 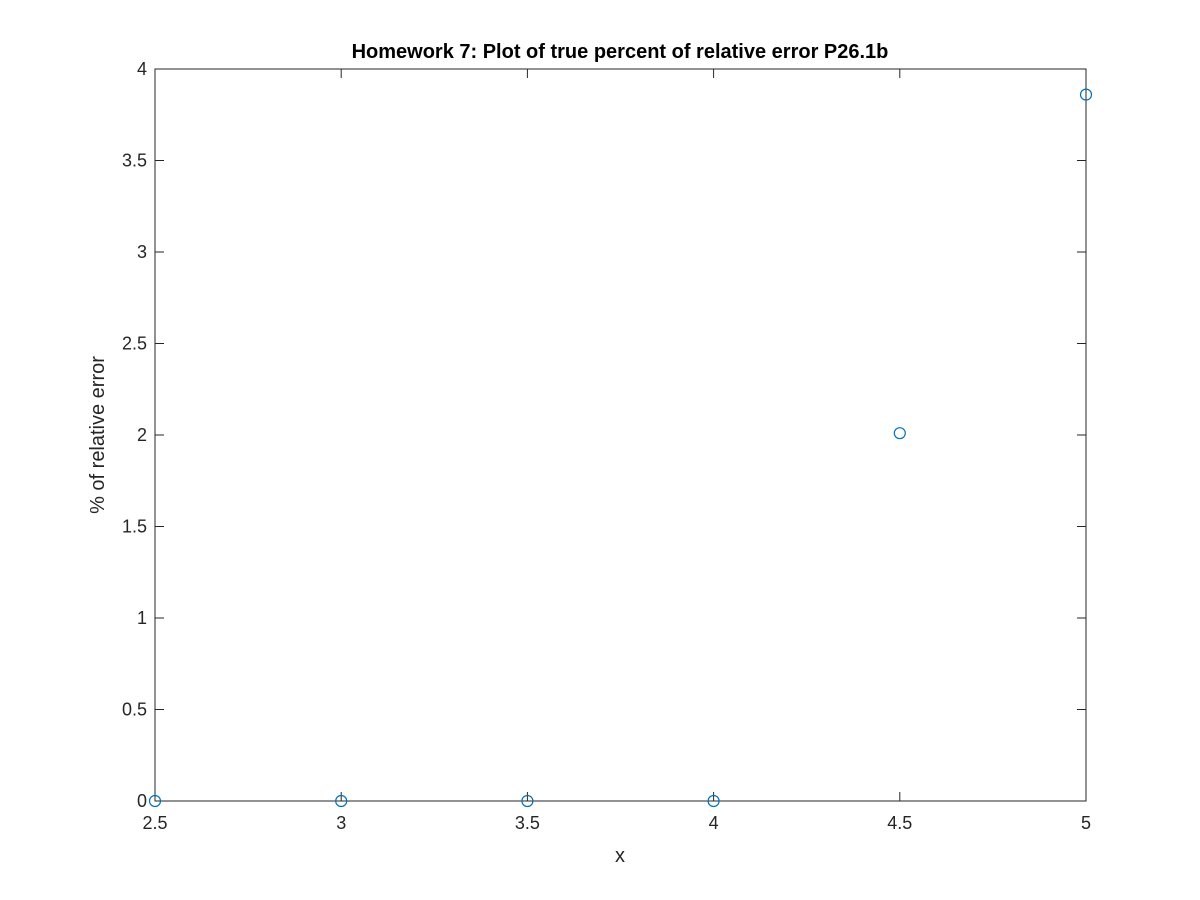 What do you see at coordinates (142, 435) in the screenshot?
I see `y-tick-label: 2` at bounding box center [142, 435].